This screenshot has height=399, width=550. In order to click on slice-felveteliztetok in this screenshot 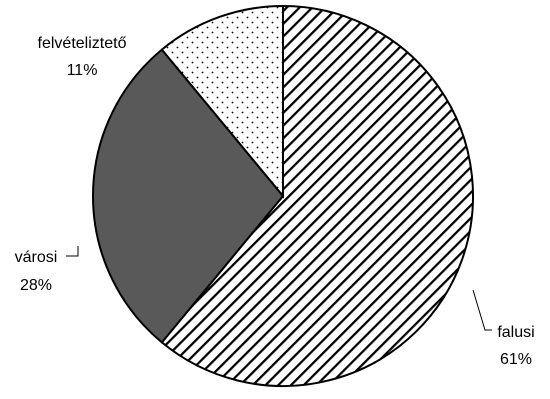, I will do `click(222, 101)`.